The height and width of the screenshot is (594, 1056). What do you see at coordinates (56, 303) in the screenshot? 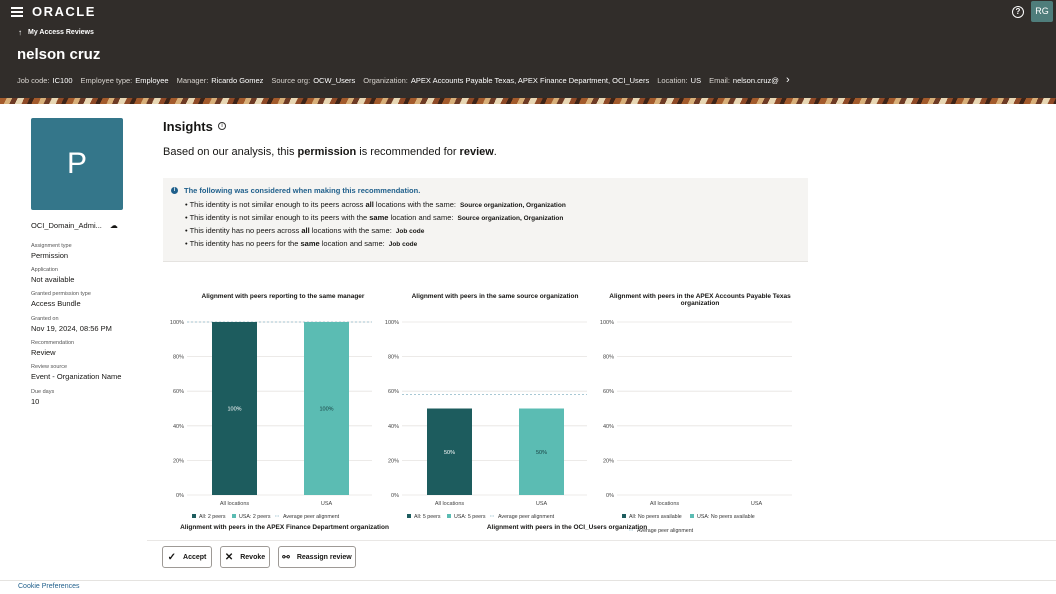
I see `field-value: Access Bundle` at bounding box center [56, 303].